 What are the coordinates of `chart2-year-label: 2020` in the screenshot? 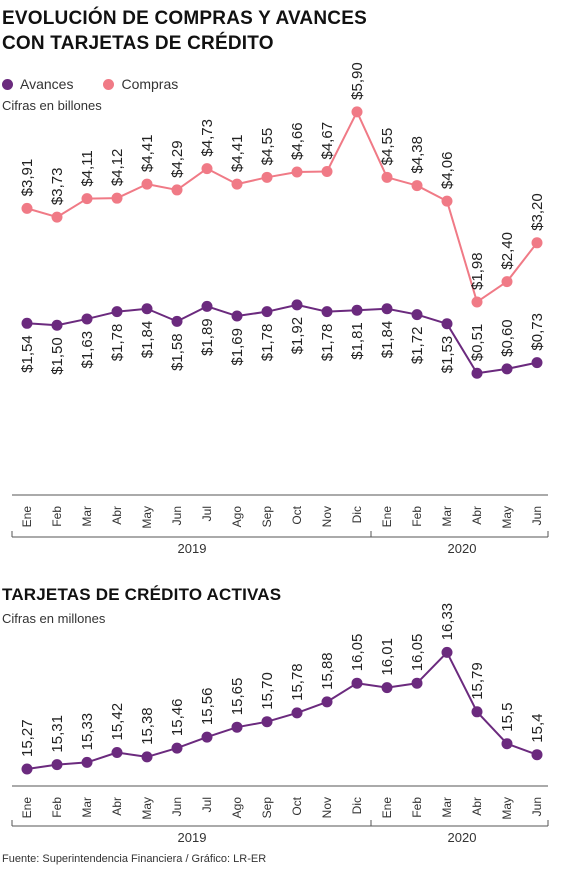 It's located at (462, 837).